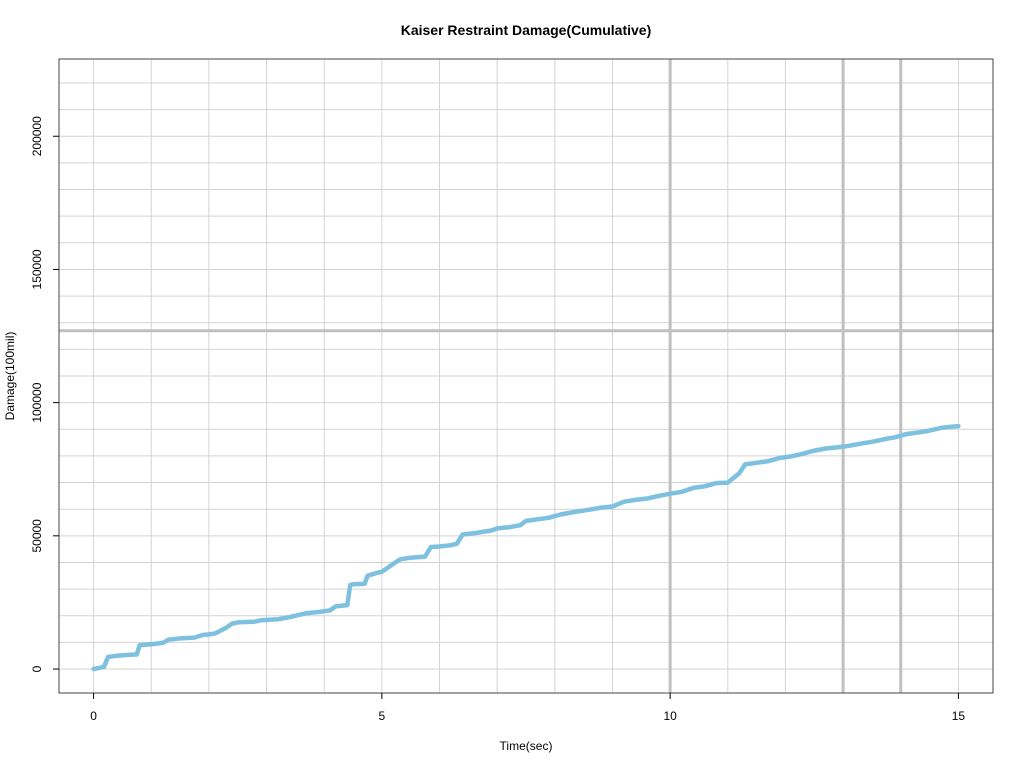  Describe the element at coordinates (10, 376) in the screenshot. I see `y-axis-label: Damage(100mil)` at that location.